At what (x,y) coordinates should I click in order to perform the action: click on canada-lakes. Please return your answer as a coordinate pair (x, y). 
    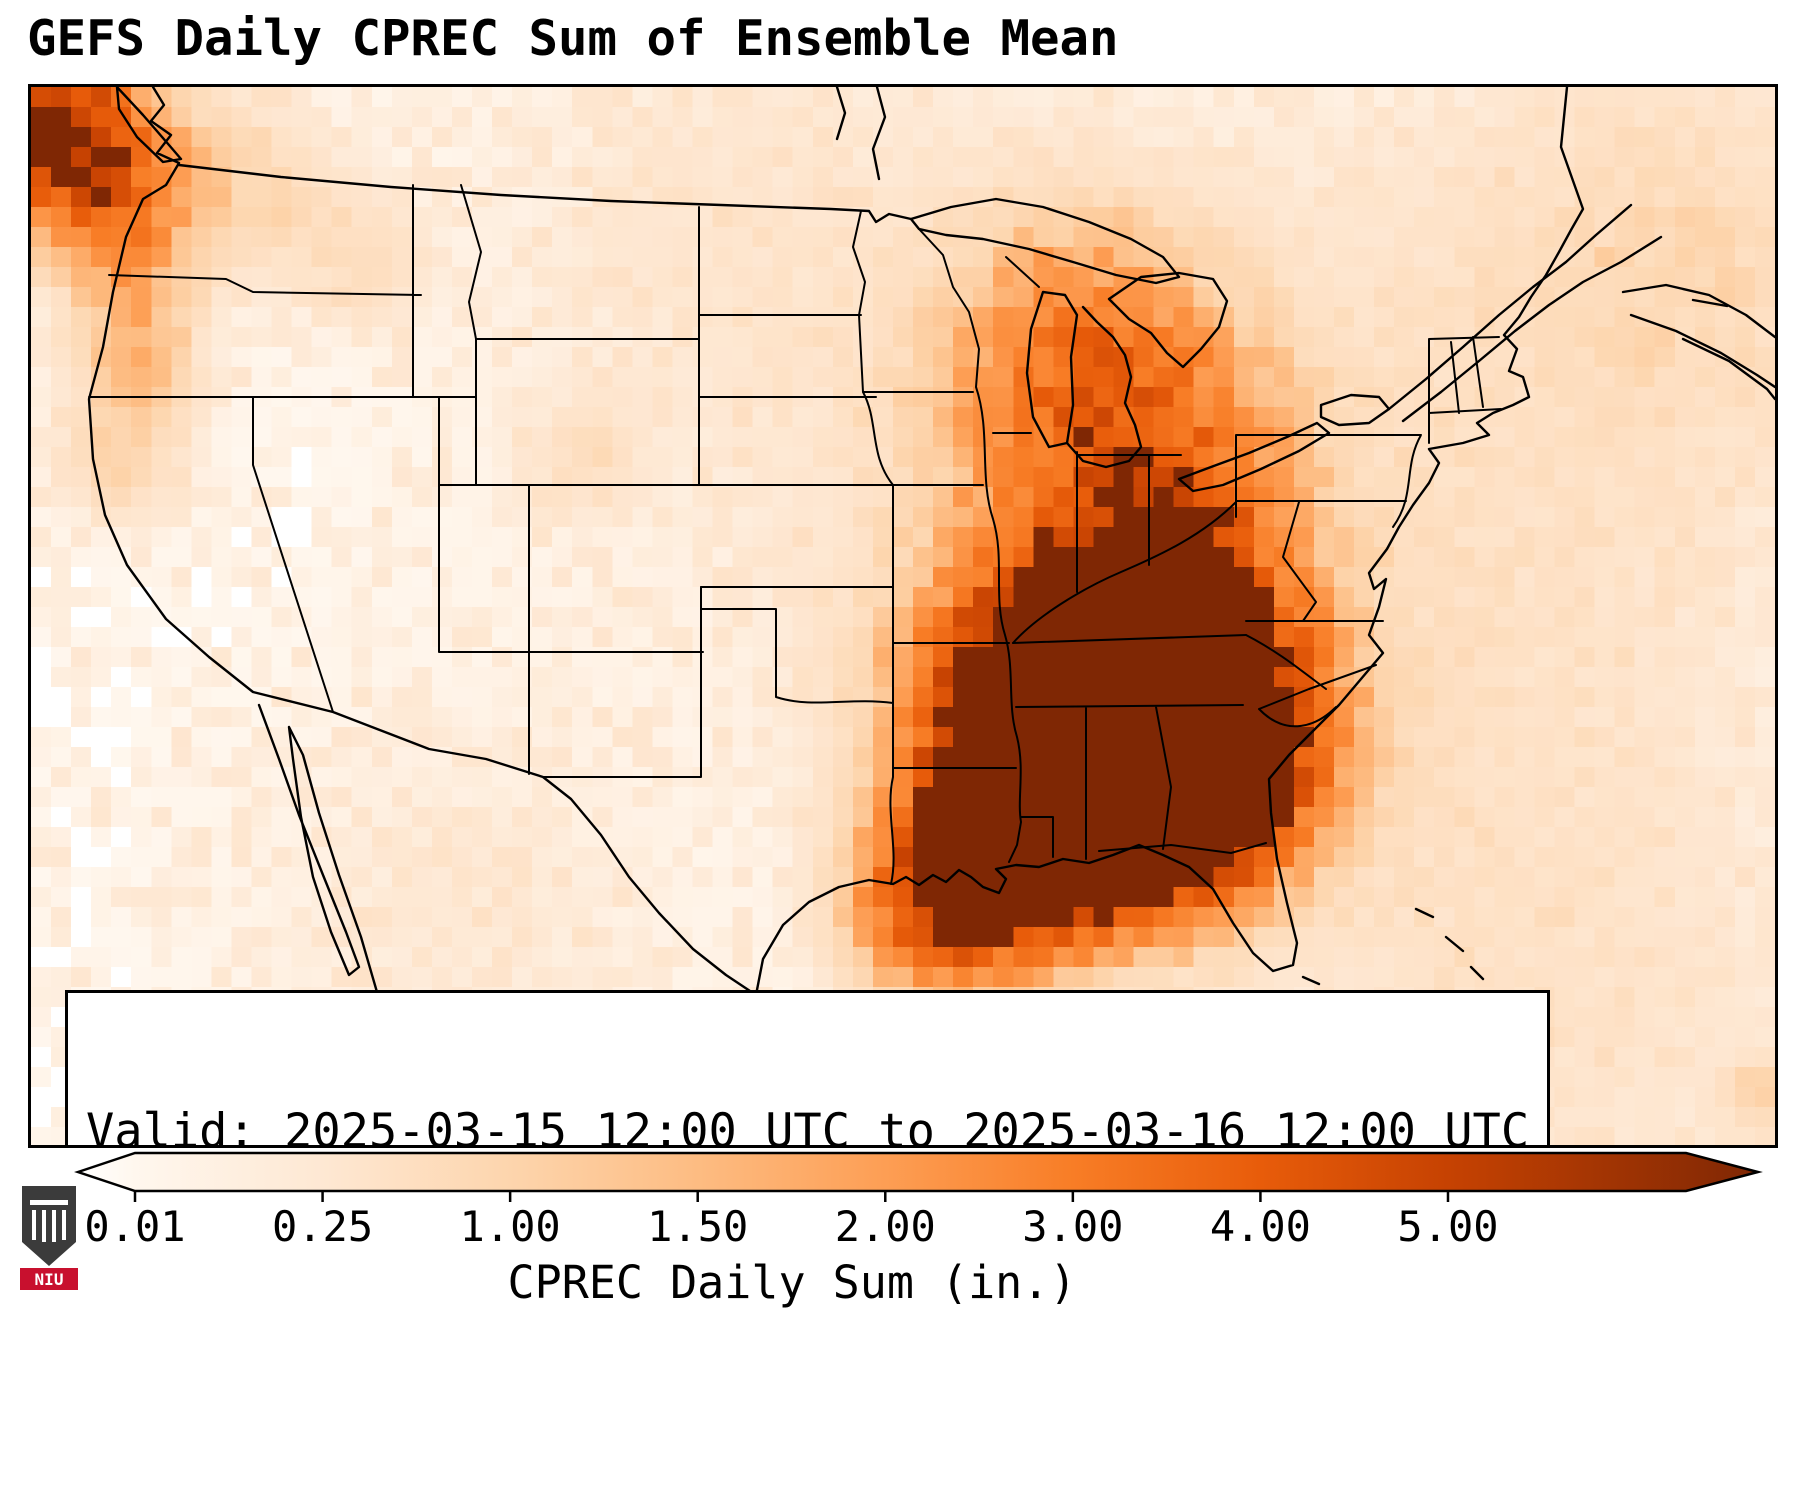
    Looking at the image, I should click on (861, 134).